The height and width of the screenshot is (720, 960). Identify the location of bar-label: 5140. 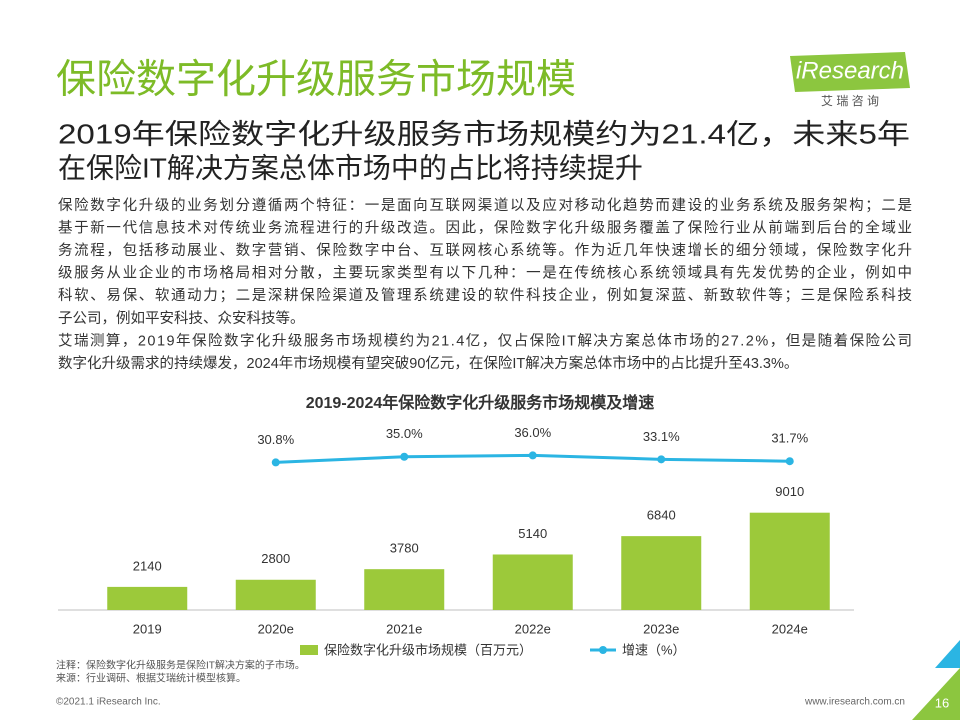
(532, 533).